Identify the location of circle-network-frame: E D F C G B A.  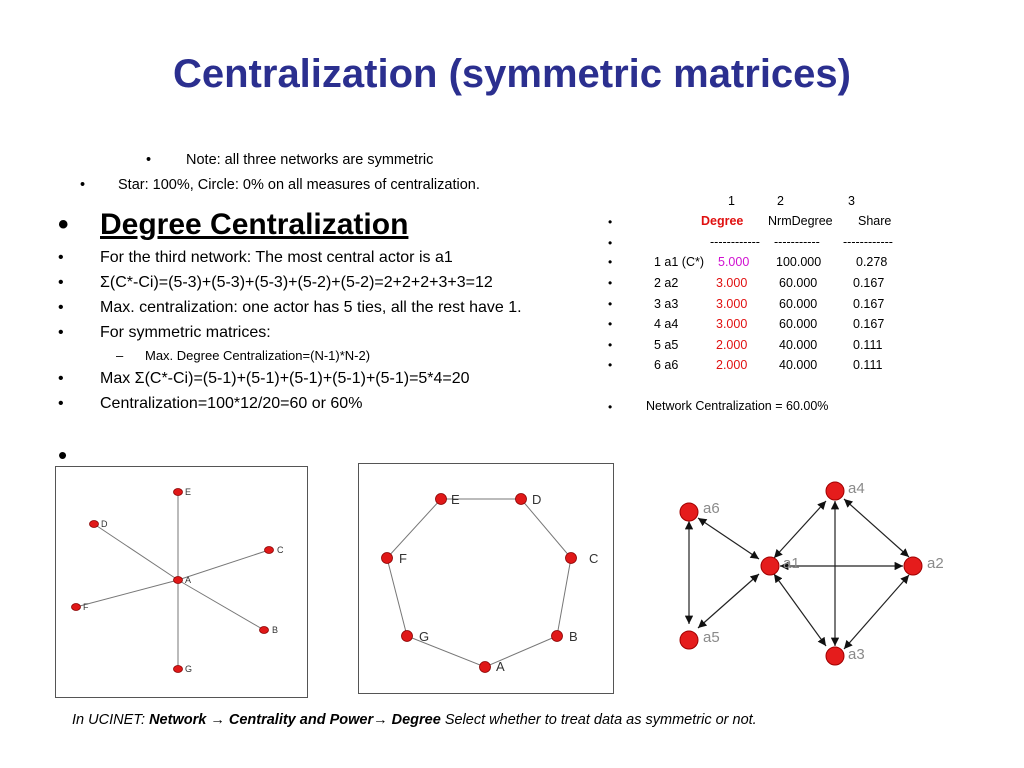
(486, 578).